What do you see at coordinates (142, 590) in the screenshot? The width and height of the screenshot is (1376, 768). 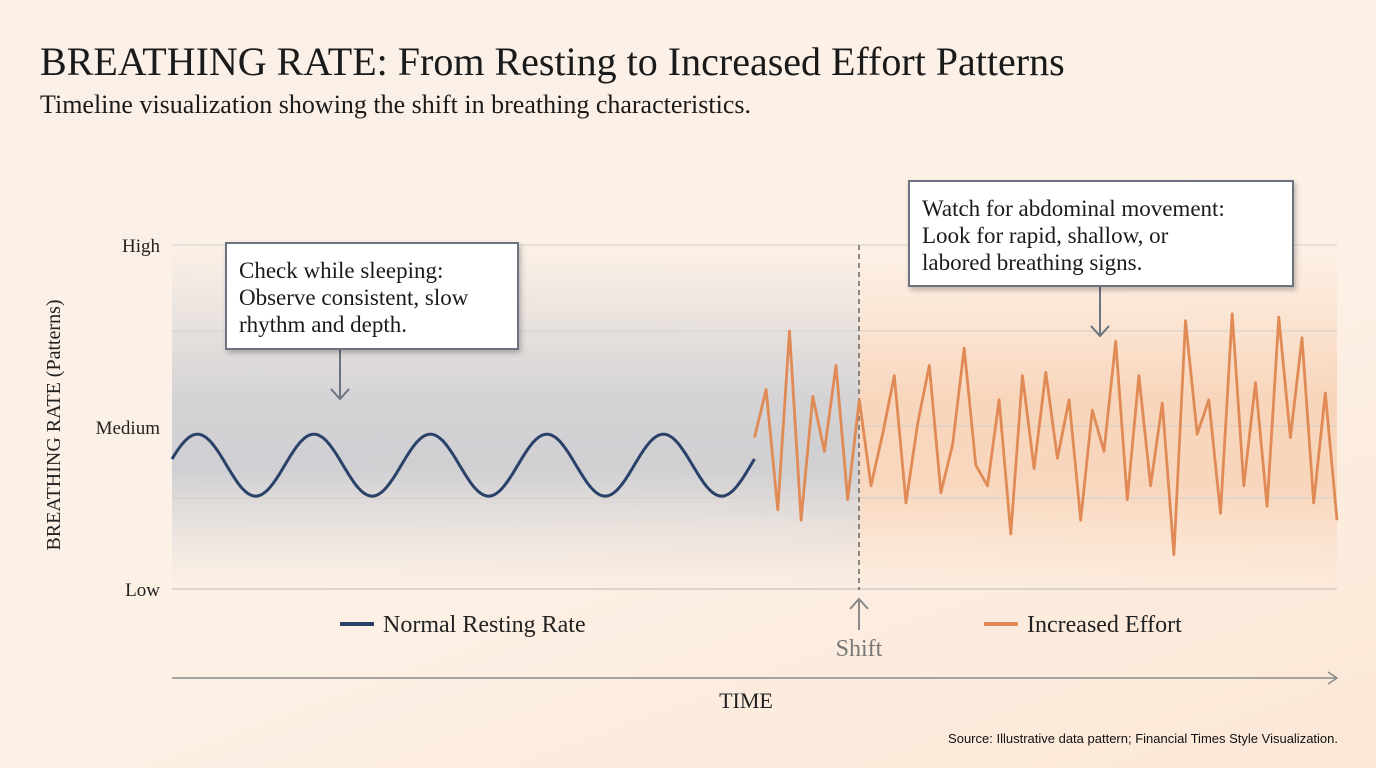 I see `y-tick-low: Low` at bounding box center [142, 590].